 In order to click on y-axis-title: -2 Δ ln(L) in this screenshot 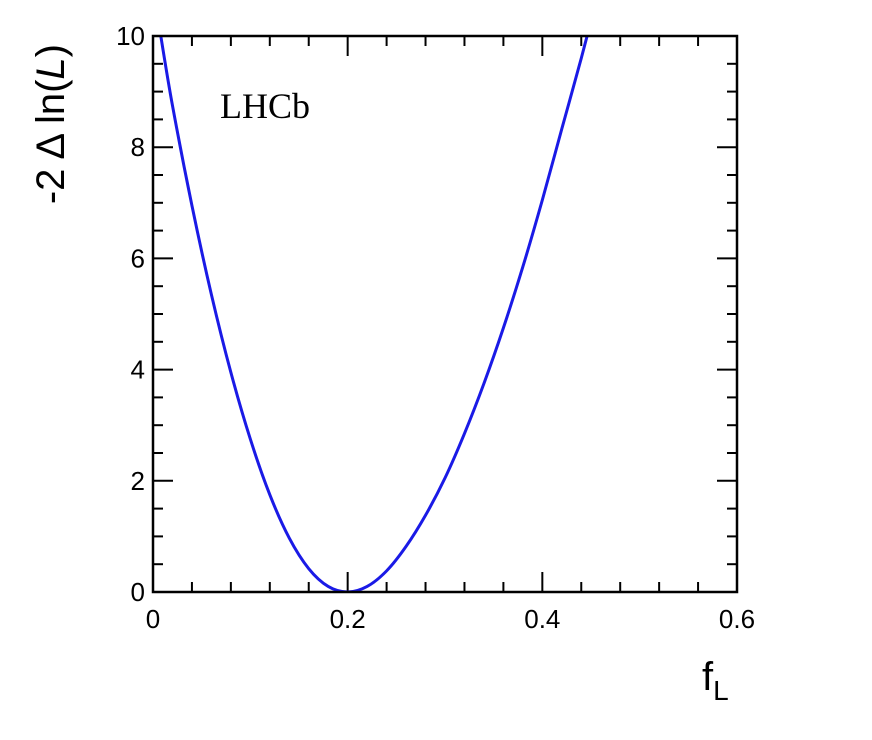, I will do `click(51, 124)`.